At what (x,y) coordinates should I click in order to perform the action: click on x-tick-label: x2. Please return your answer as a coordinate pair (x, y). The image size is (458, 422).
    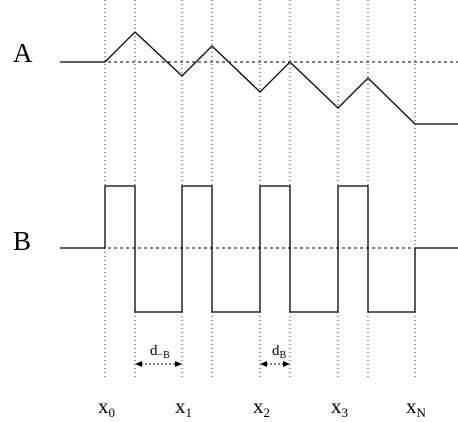
    Looking at the image, I should click on (261, 407).